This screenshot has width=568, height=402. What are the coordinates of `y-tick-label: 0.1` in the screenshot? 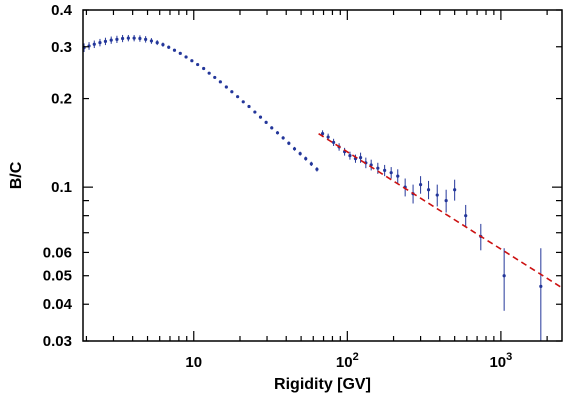 It's located at (61, 187).